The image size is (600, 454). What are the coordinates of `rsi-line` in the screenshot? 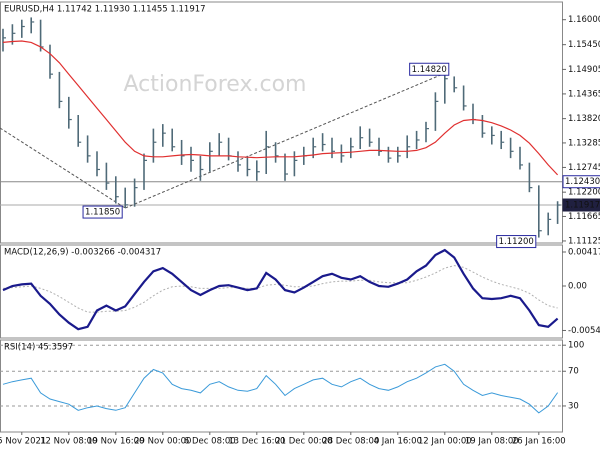 It's located at (280, 388).